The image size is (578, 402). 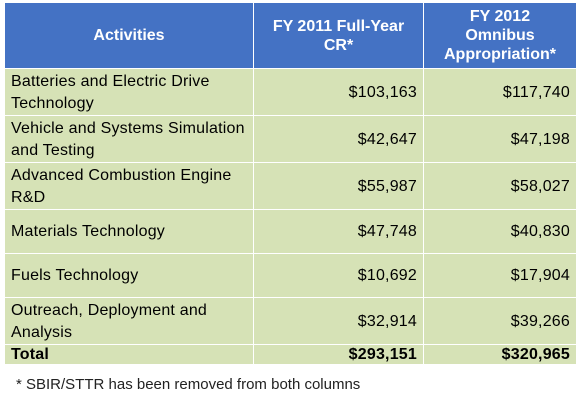 What do you see at coordinates (338, 139) in the screenshot?
I see `fy2011-cell: $42,647` at bounding box center [338, 139].